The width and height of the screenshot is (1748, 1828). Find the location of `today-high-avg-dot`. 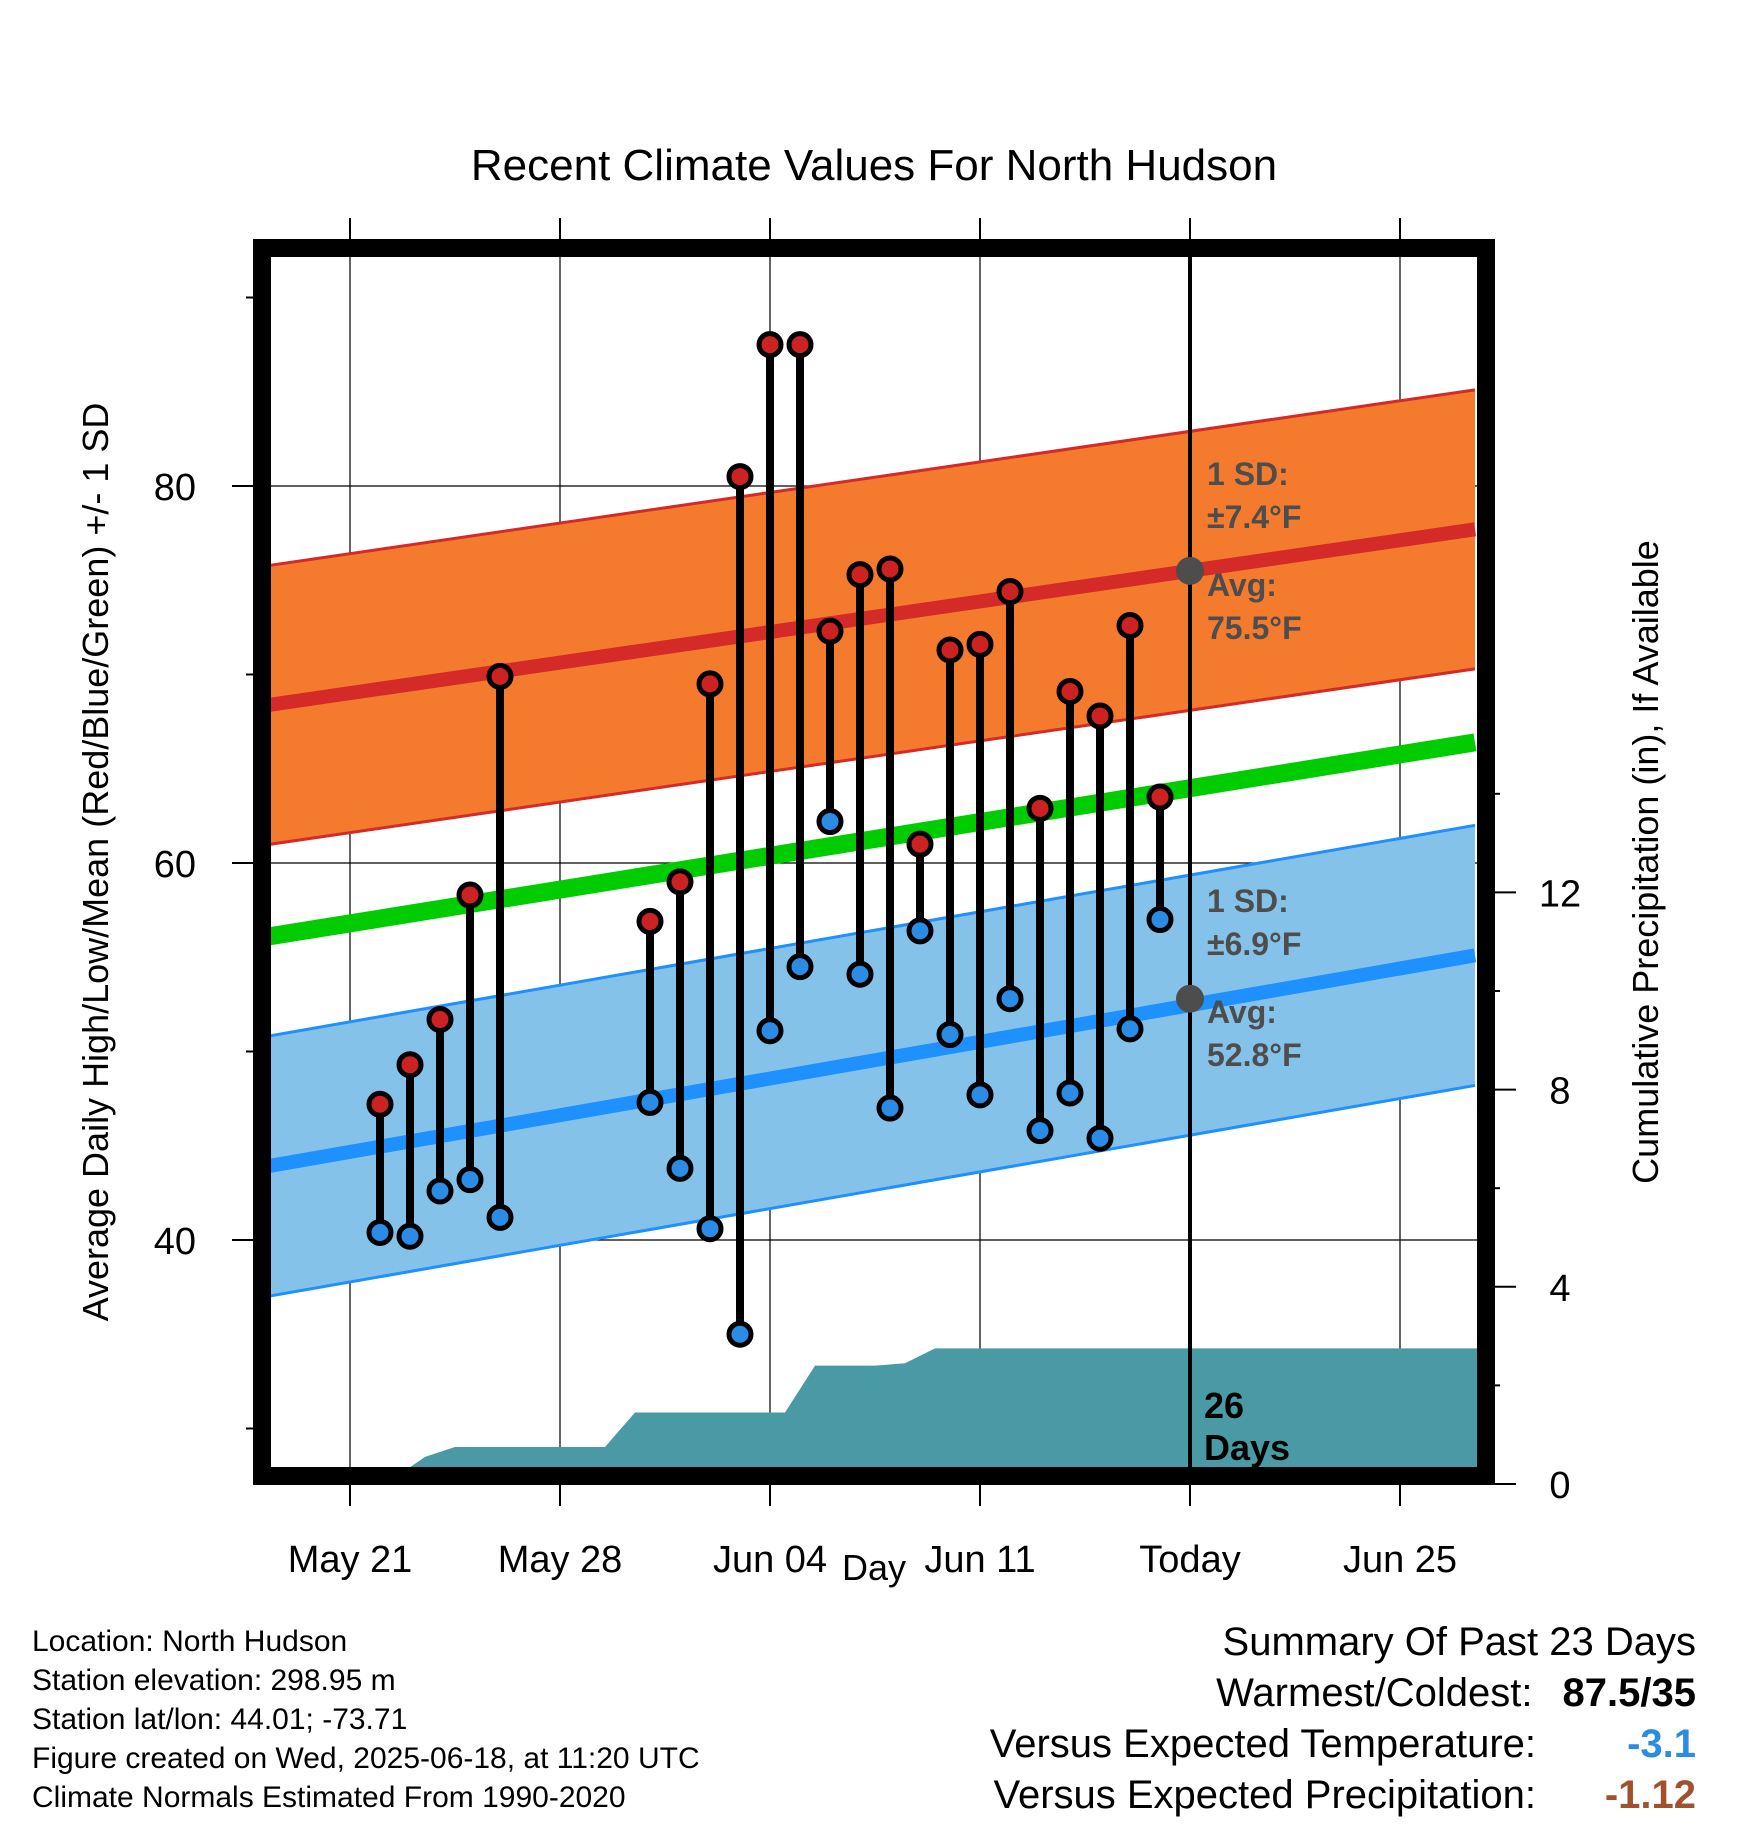

today-high-avg-dot is located at coordinates (1190, 570).